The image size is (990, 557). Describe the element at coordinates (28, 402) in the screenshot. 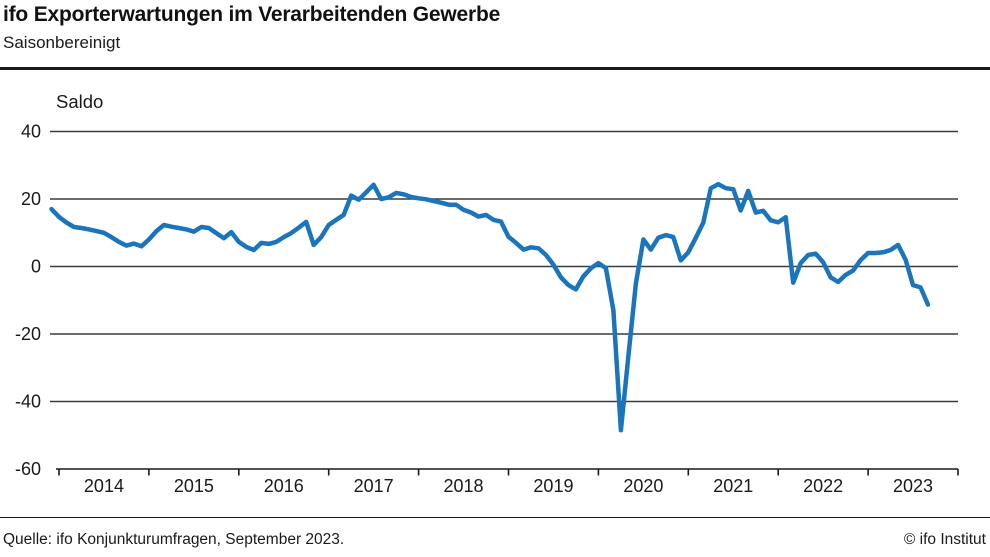

I see `y-tick-label: -40` at that location.